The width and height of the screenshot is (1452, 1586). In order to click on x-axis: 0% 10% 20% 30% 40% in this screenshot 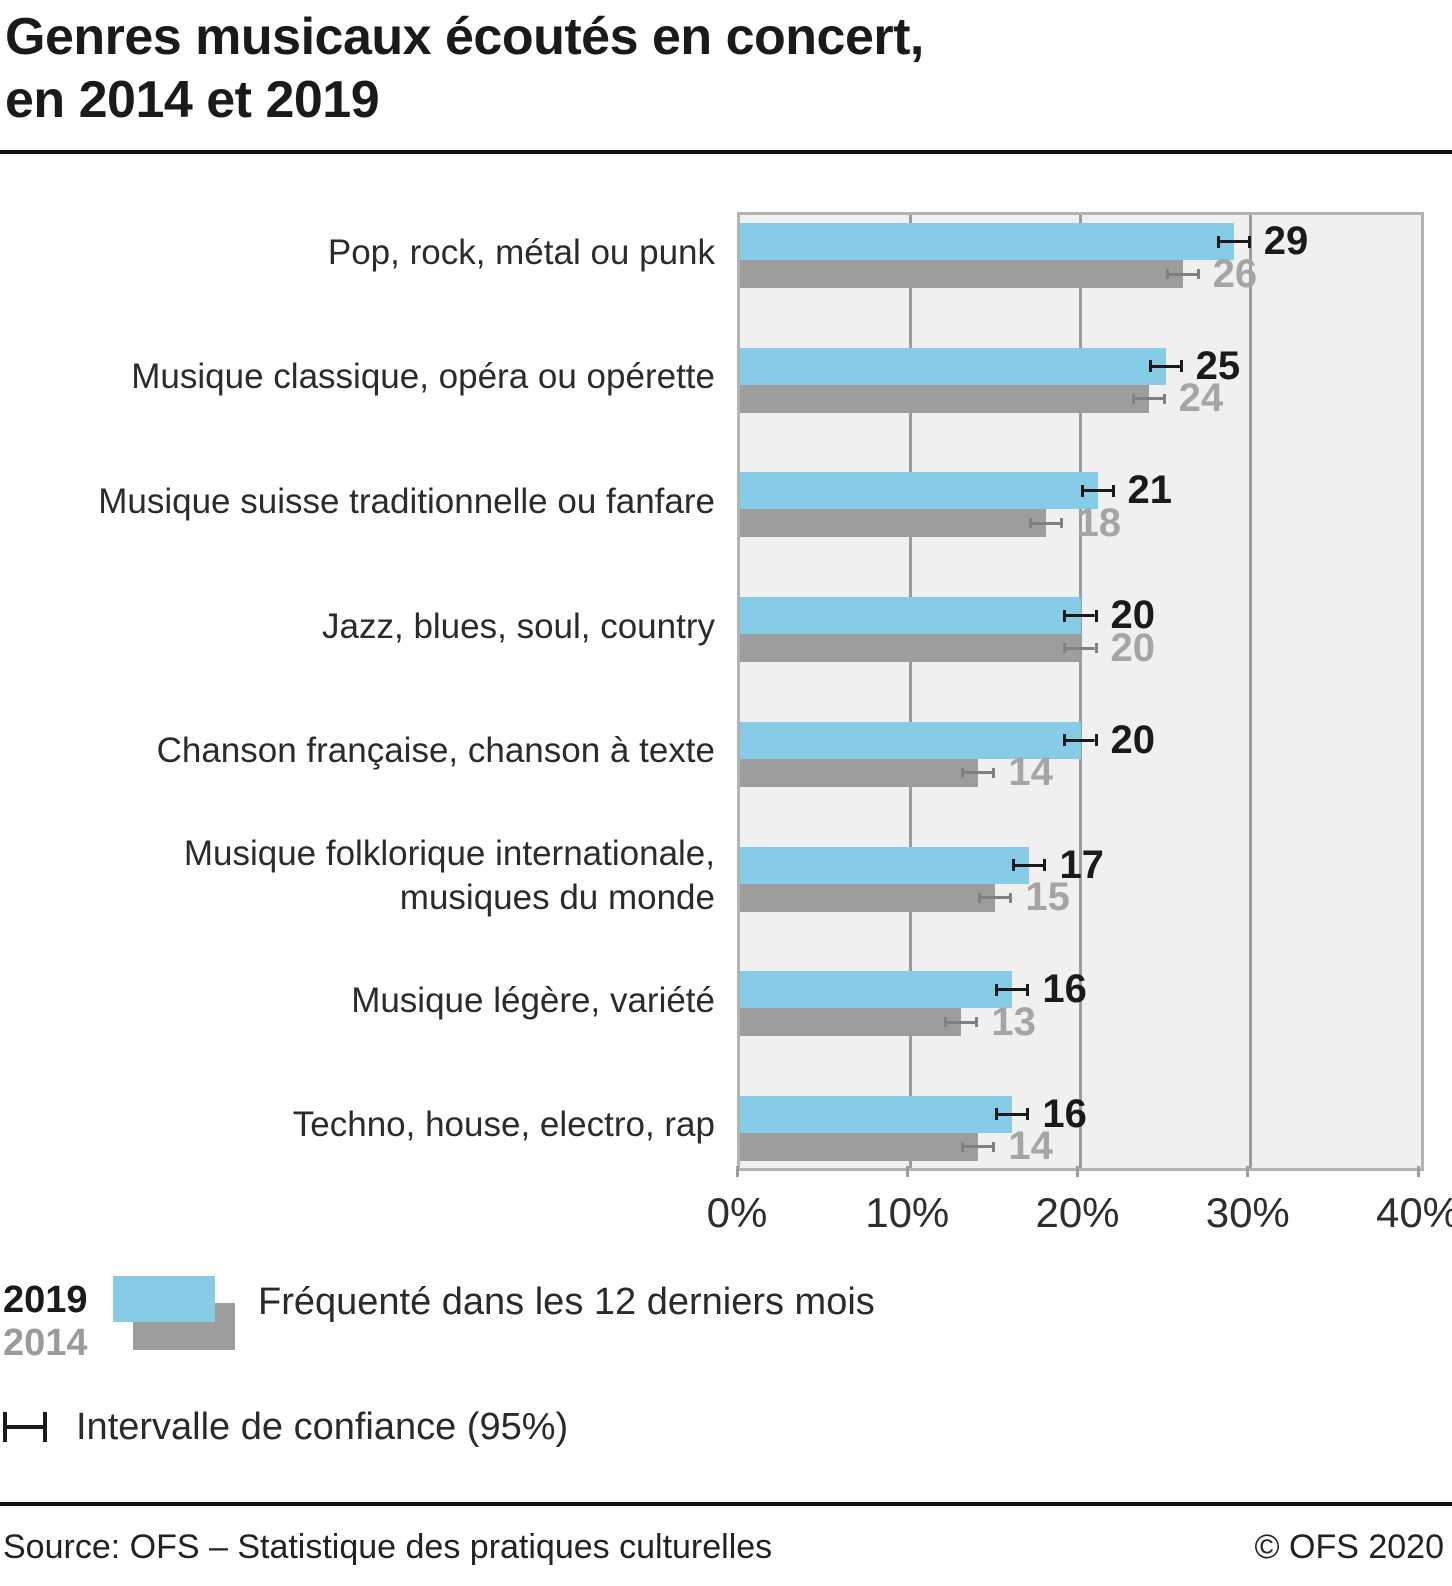, I will do `click(1079, 1210)`.